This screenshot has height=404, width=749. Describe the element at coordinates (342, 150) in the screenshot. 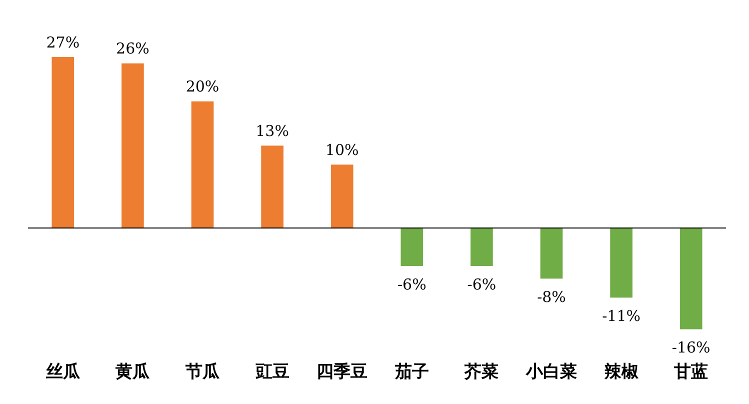

I see `data-label: 10%` at that location.